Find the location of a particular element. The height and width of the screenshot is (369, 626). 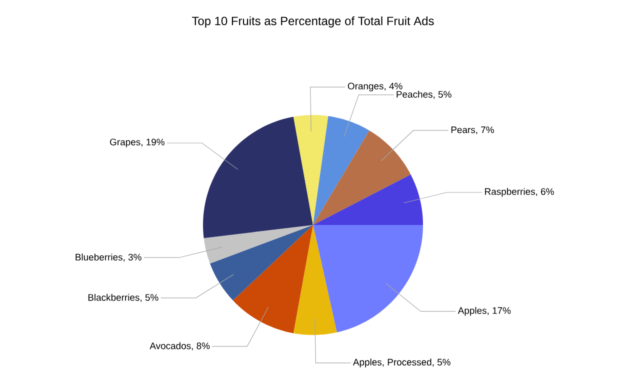

slice-label: Apples, Processed, 5% is located at coordinates (401, 363).